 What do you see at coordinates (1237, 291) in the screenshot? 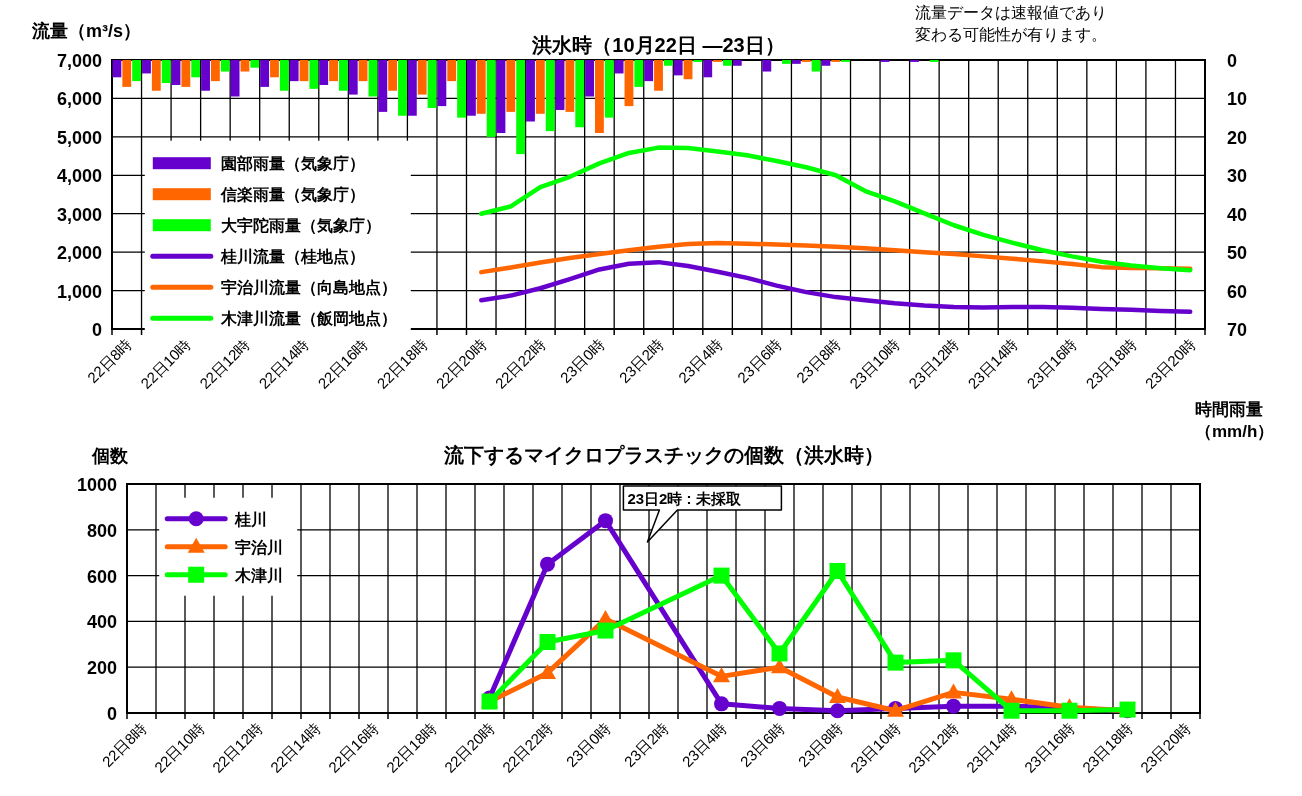
I see `y2-tick-label: 60` at bounding box center [1237, 291].